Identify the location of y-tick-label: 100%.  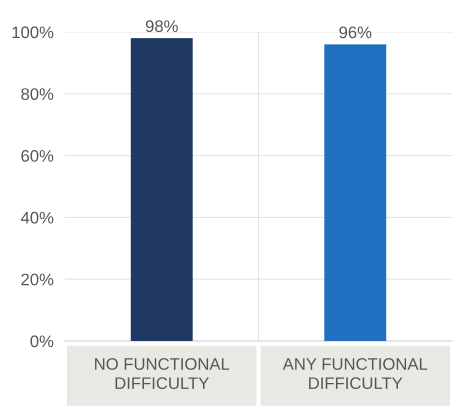
(33, 32).